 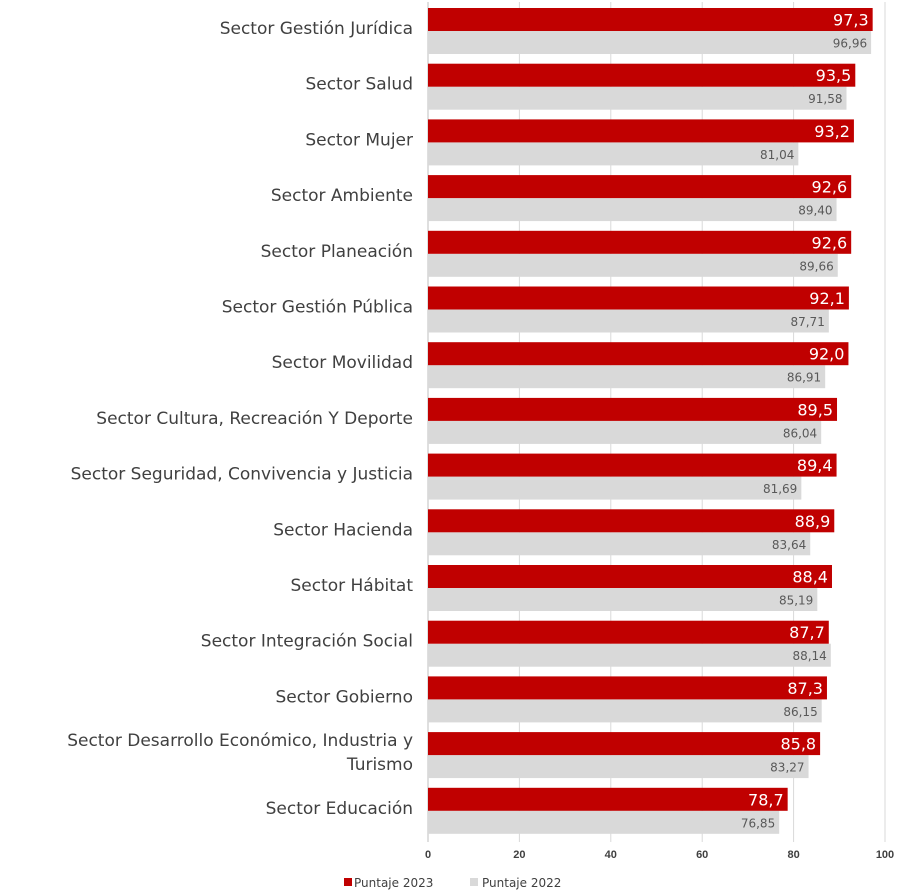 I want to click on category-label: Sector Planeación, so click(x=337, y=252).